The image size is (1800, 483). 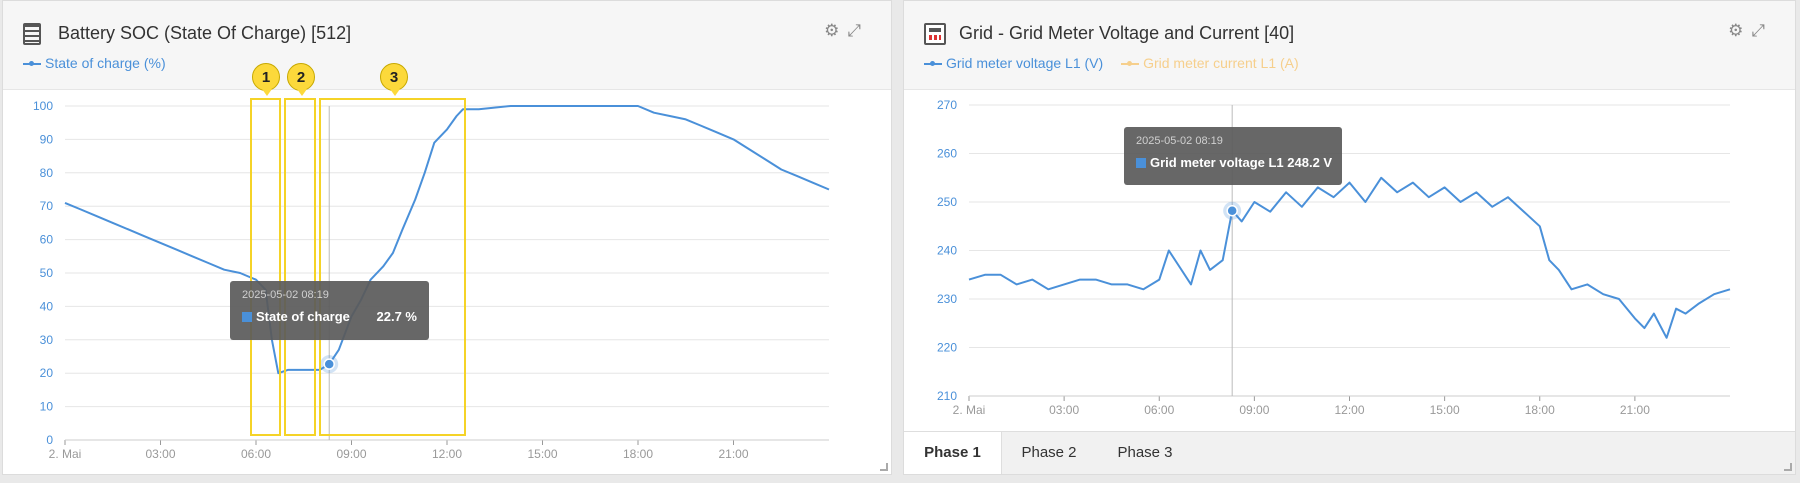 I want to click on legend-label: Grid meter voltage L1 (V), so click(x=1025, y=63).